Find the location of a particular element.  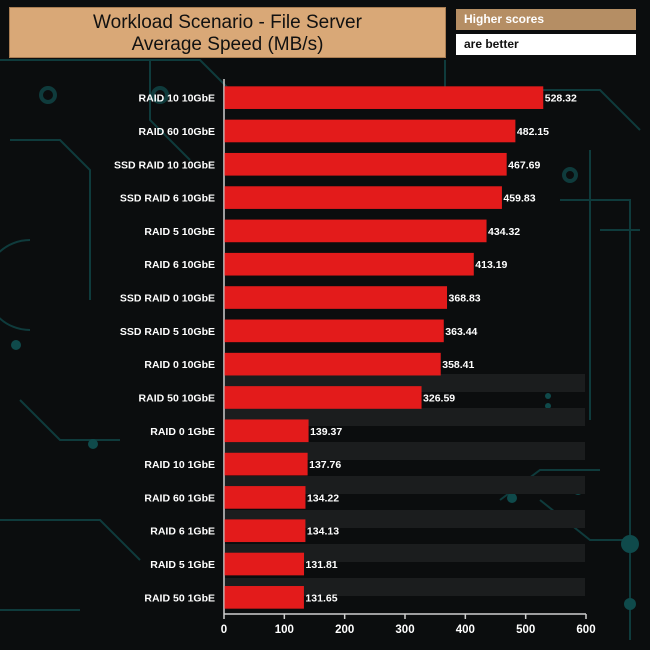

category-label: RAID 10 10GbE is located at coordinates (177, 99).